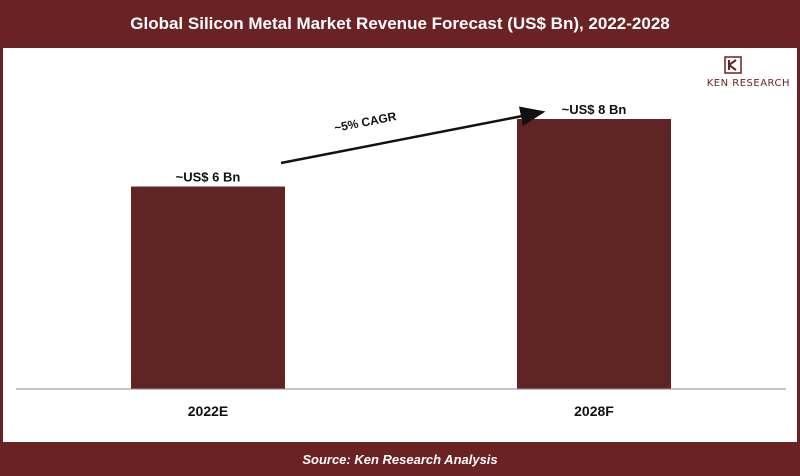 The height and width of the screenshot is (476, 800). What do you see at coordinates (208, 287) in the screenshot?
I see `bar-2022e` at bounding box center [208, 287].